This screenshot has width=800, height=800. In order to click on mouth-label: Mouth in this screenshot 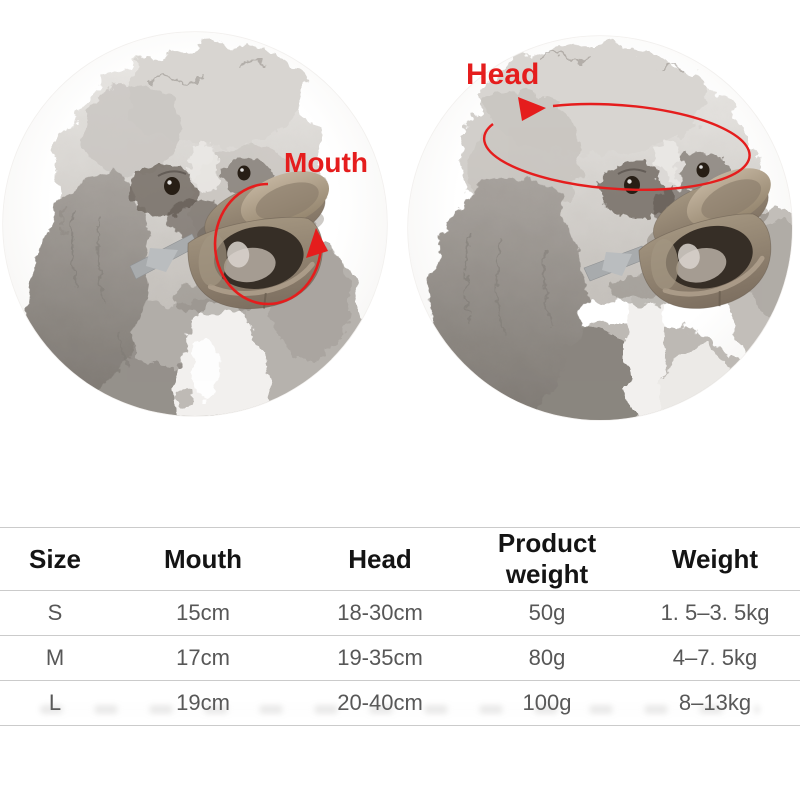, I will do `click(326, 162)`.